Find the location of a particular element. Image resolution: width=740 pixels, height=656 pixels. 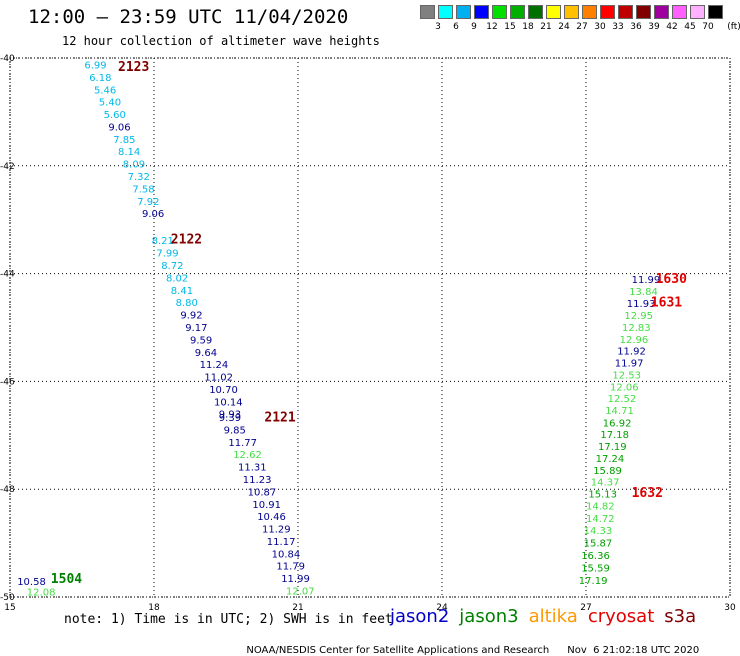

wave-height-value: 9.92 is located at coordinates (191, 316).